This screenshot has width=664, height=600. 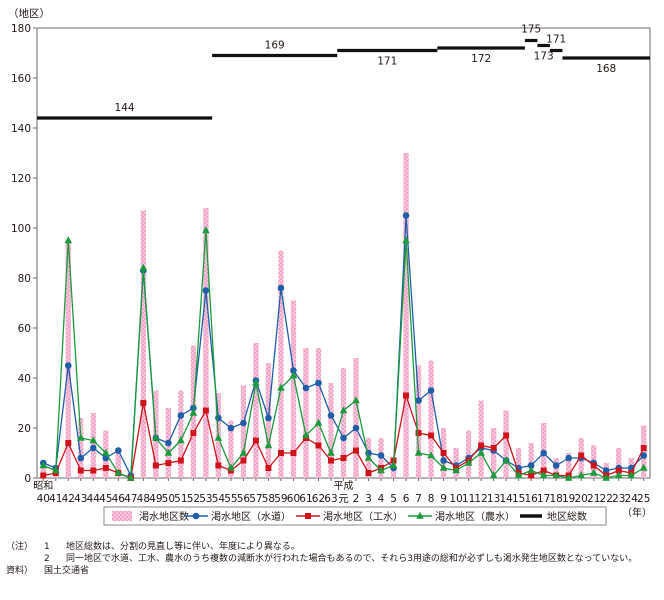 What do you see at coordinates (443, 499) in the screenshot?
I see `x-tick-label: 9` at bounding box center [443, 499].